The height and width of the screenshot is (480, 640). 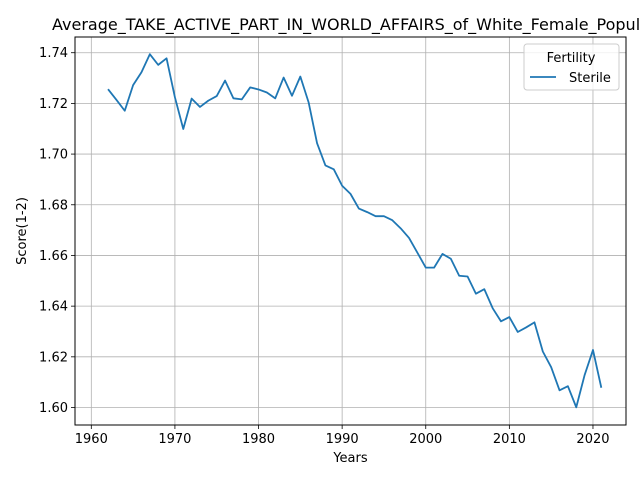 I want to click on y-tick-label: 1.74, so click(x=53, y=53).